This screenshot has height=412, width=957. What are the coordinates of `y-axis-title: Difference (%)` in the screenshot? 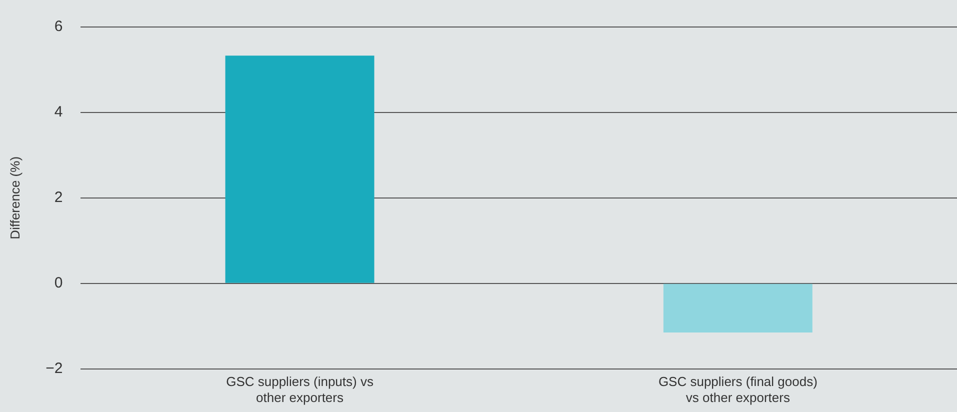 It's located at (14, 198).